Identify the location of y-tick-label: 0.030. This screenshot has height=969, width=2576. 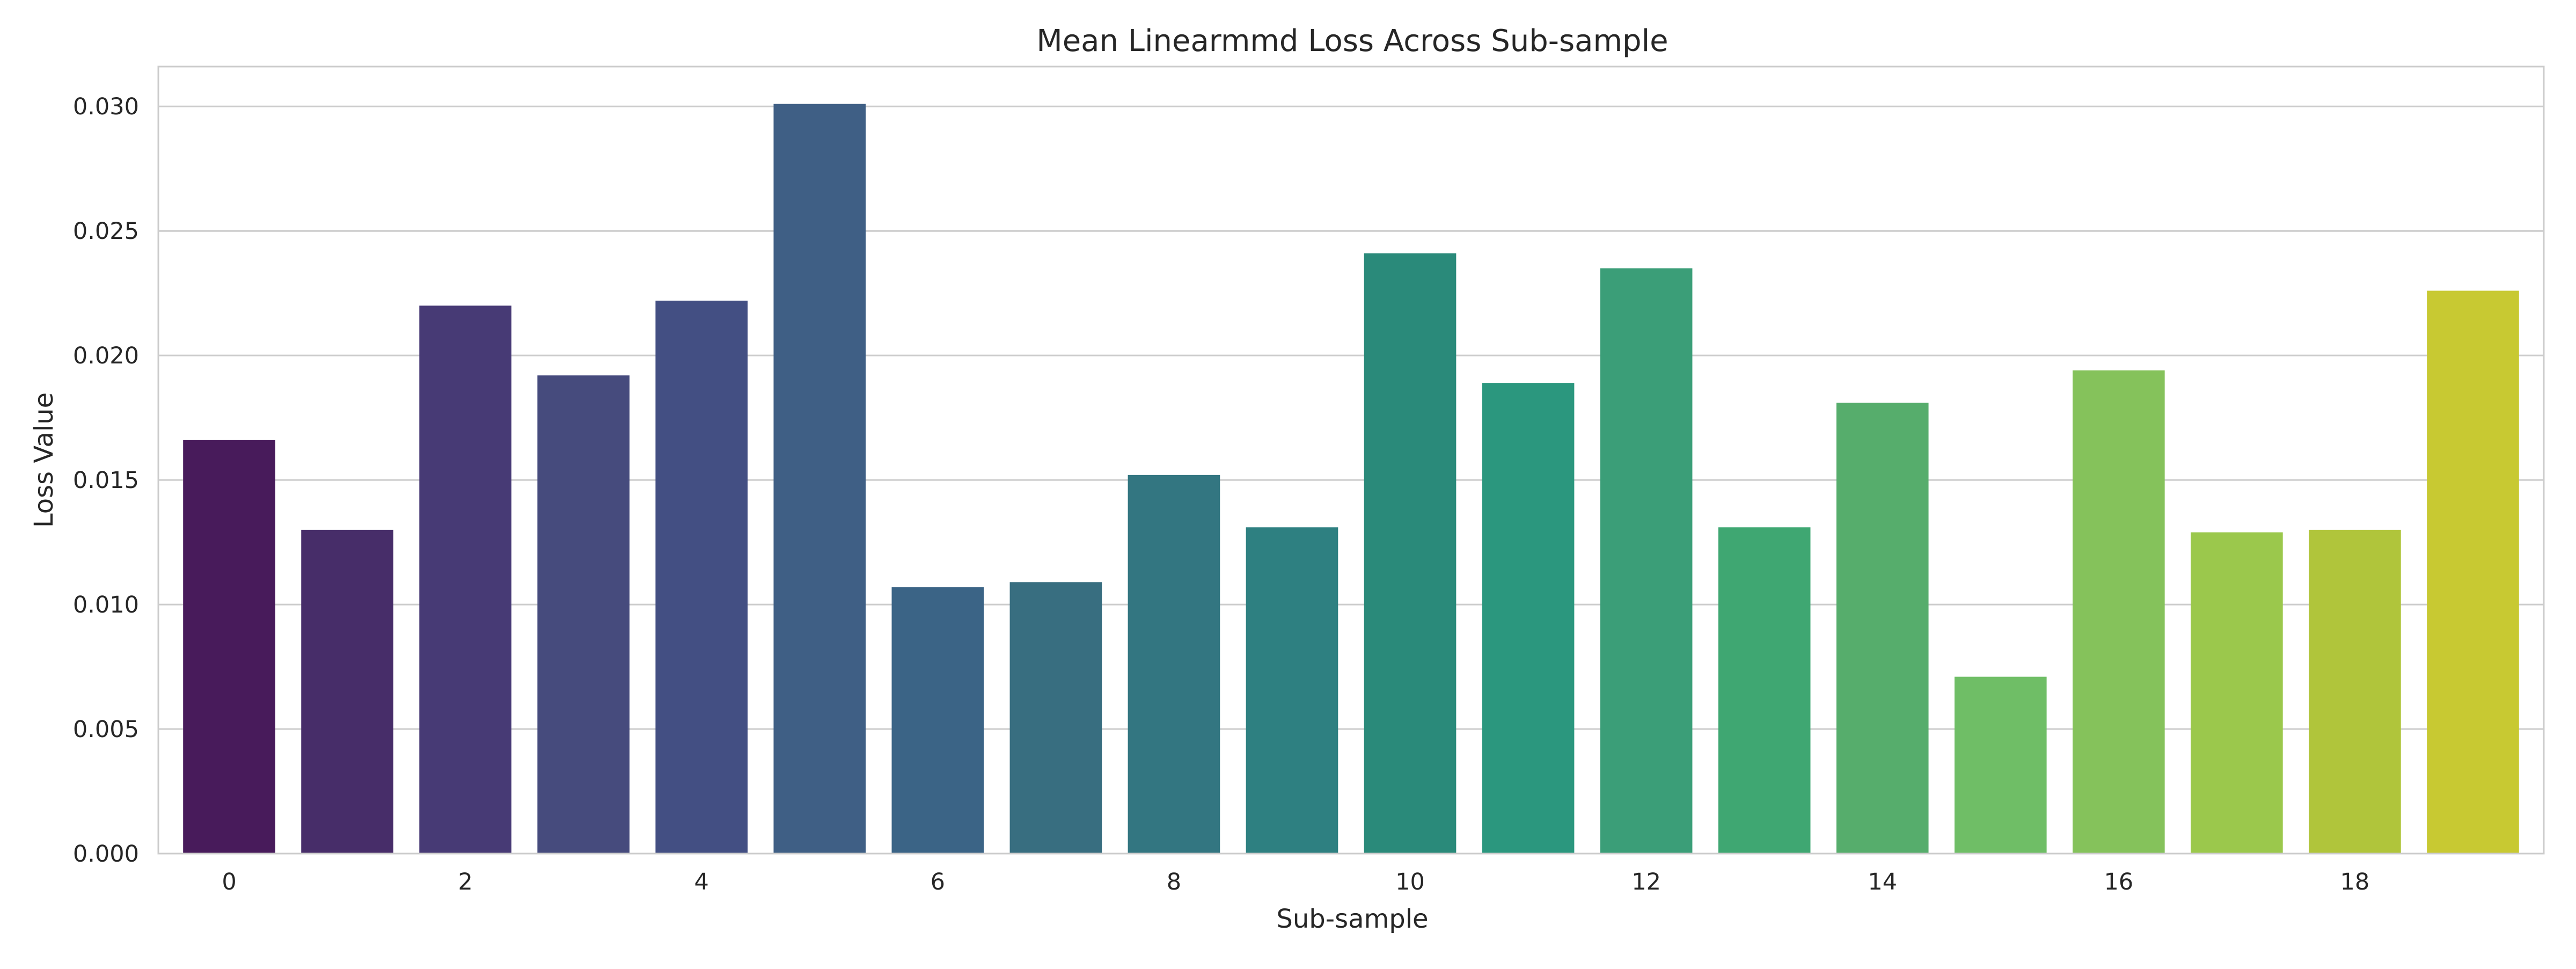
(106, 106).